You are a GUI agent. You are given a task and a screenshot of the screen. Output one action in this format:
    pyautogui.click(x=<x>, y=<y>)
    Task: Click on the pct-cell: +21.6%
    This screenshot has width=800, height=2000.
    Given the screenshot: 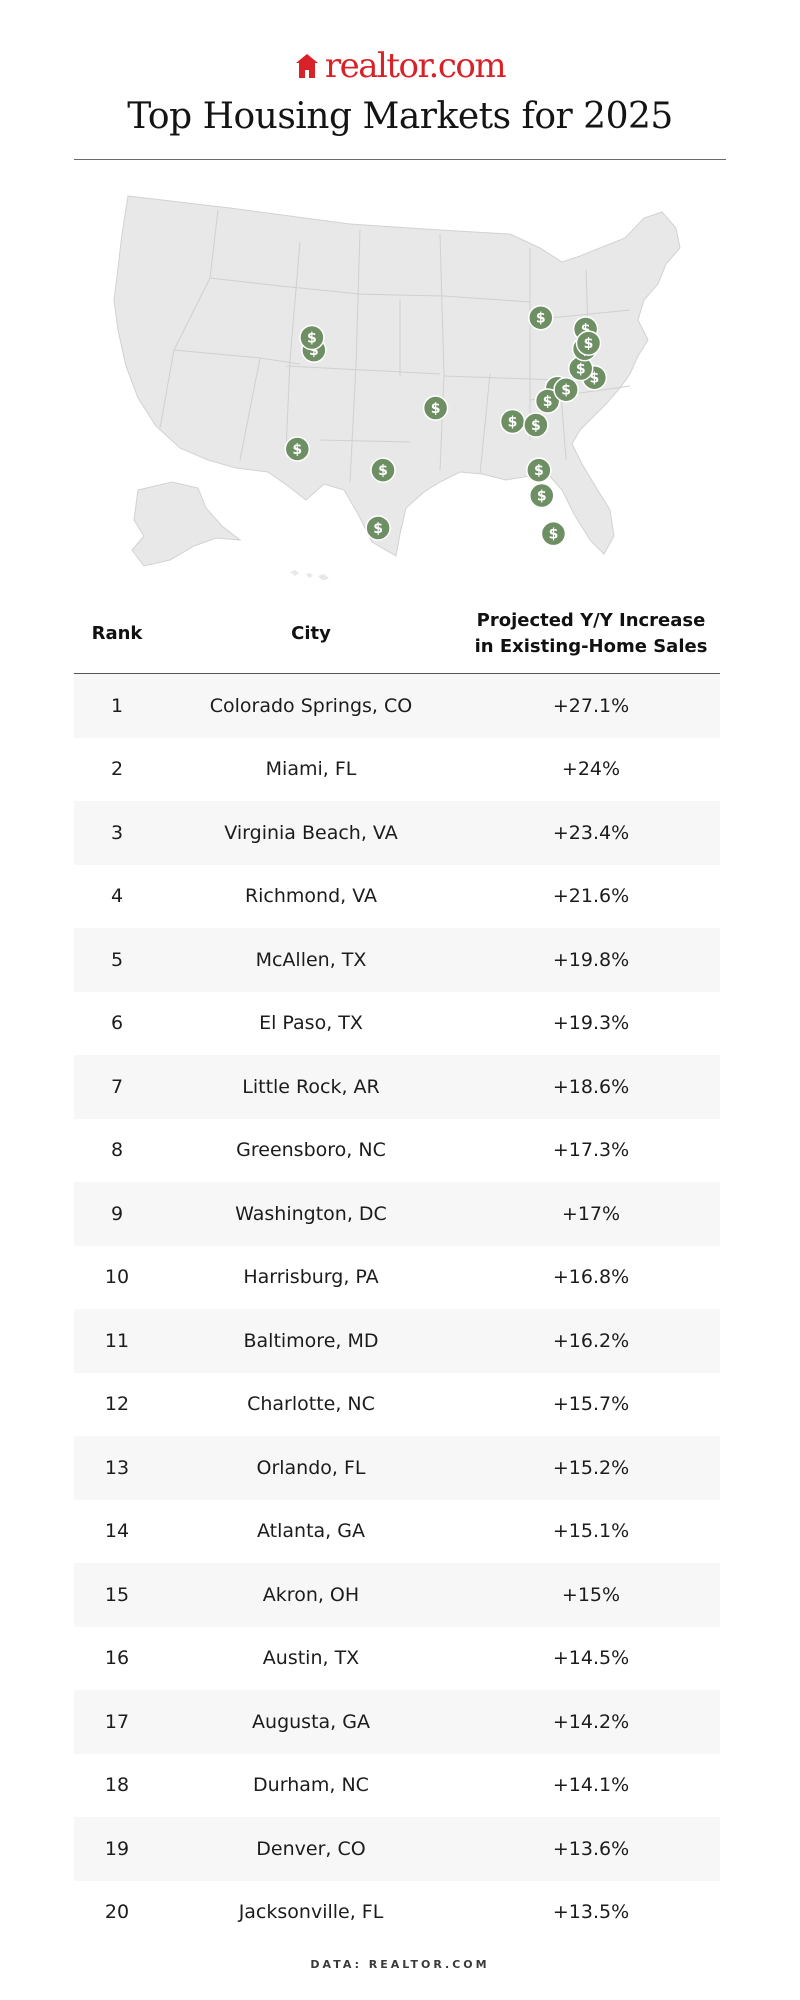 What is the action you would take?
    pyautogui.click(x=591, y=896)
    